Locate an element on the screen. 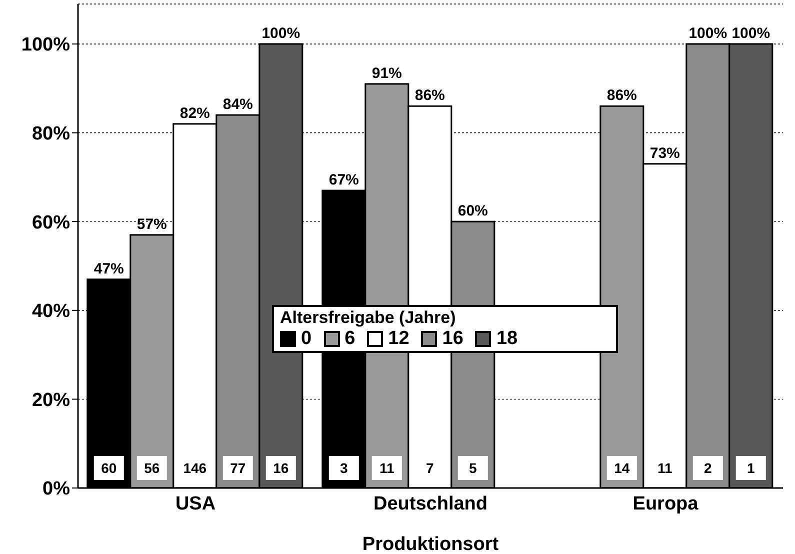  legend-label: 16 is located at coordinates (452, 339).